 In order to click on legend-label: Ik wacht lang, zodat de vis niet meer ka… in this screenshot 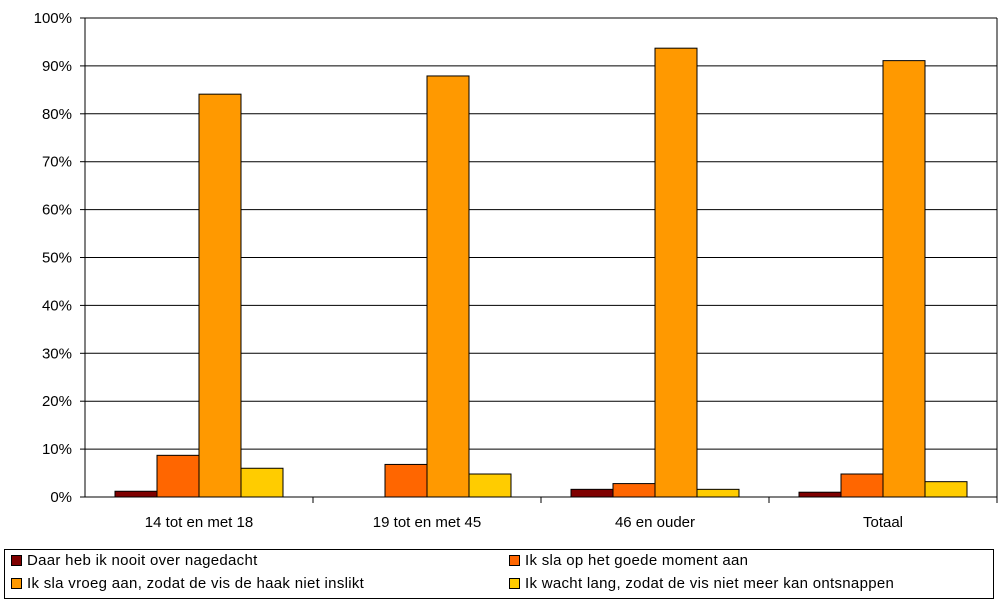, I will do `click(710, 583)`.